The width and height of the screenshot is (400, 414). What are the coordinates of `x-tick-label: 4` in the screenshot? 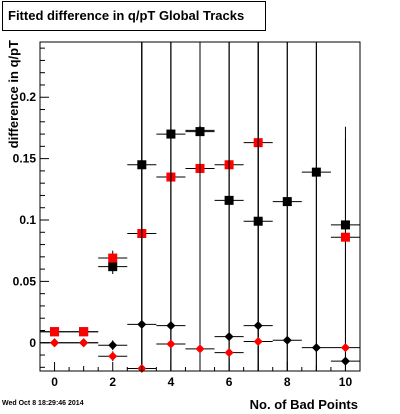 It's located at (171, 382).